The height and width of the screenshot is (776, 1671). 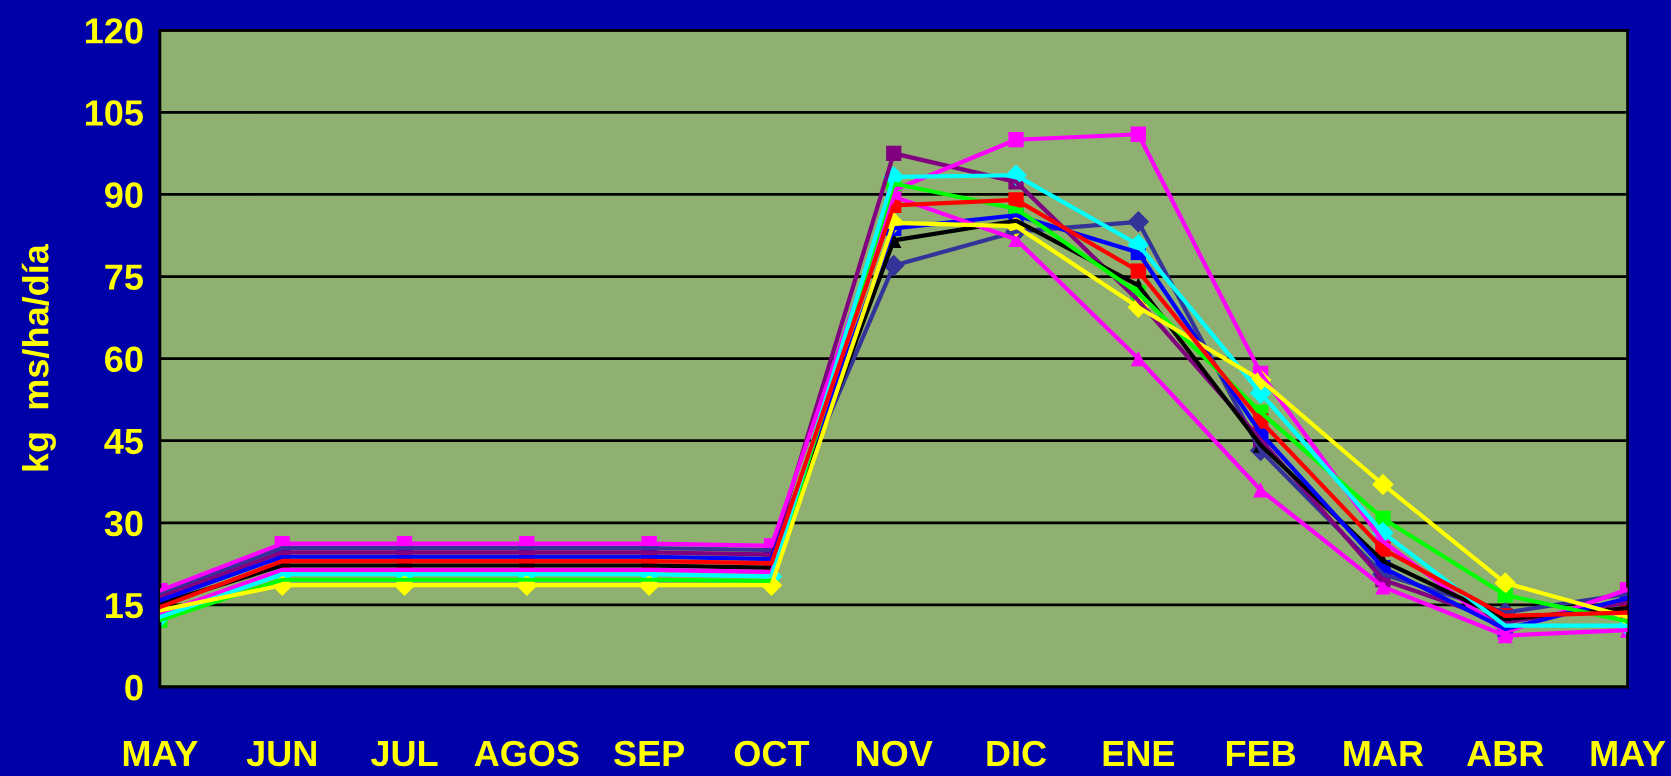 What do you see at coordinates (123, 441) in the screenshot?
I see `y-tick-label: 45` at bounding box center [123, 441].